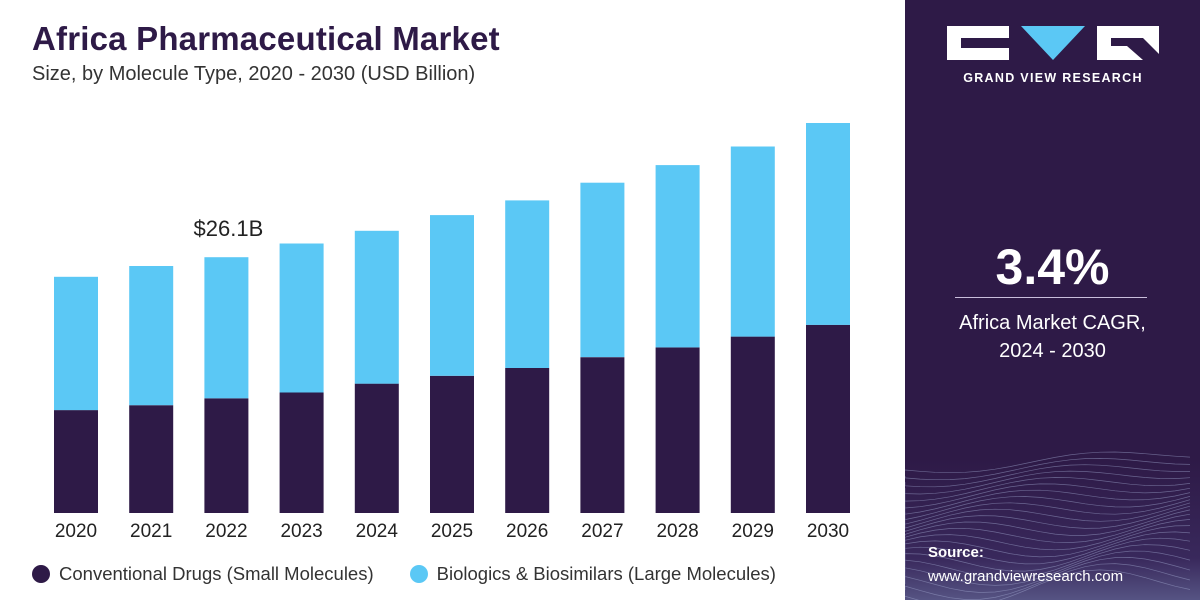 The width and height of the screenshot is (1200, 600). Describe the element at coordinates (376, 448) in the screenshot. I see `bar-conventional-2024` at that location.